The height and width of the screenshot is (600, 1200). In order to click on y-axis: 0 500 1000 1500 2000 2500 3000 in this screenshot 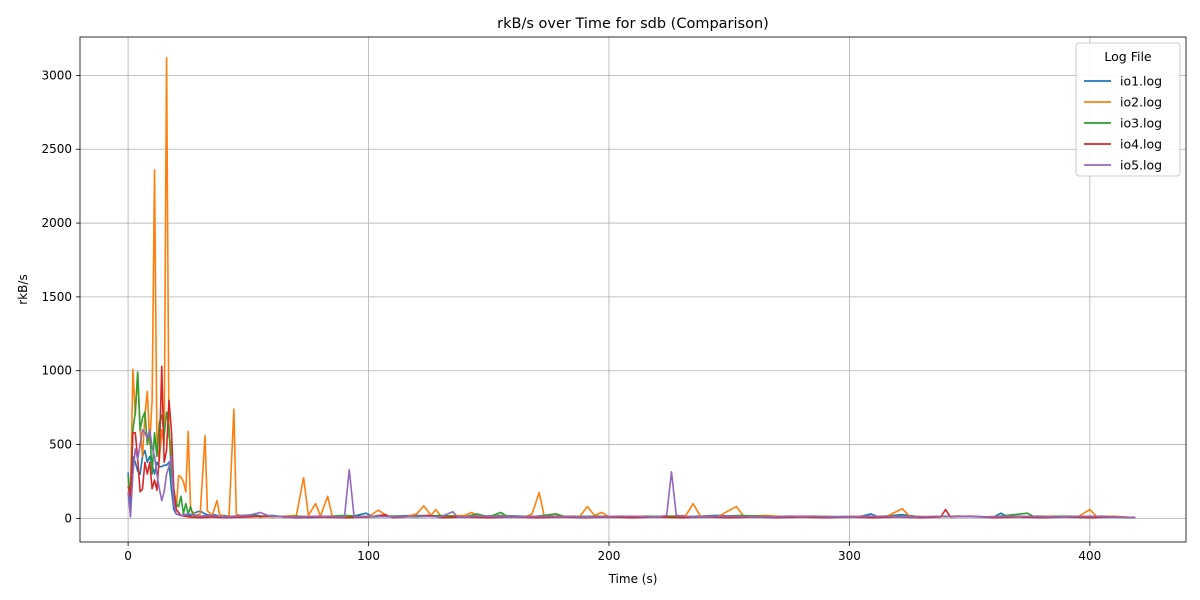, I will do `click(60, 296)`.